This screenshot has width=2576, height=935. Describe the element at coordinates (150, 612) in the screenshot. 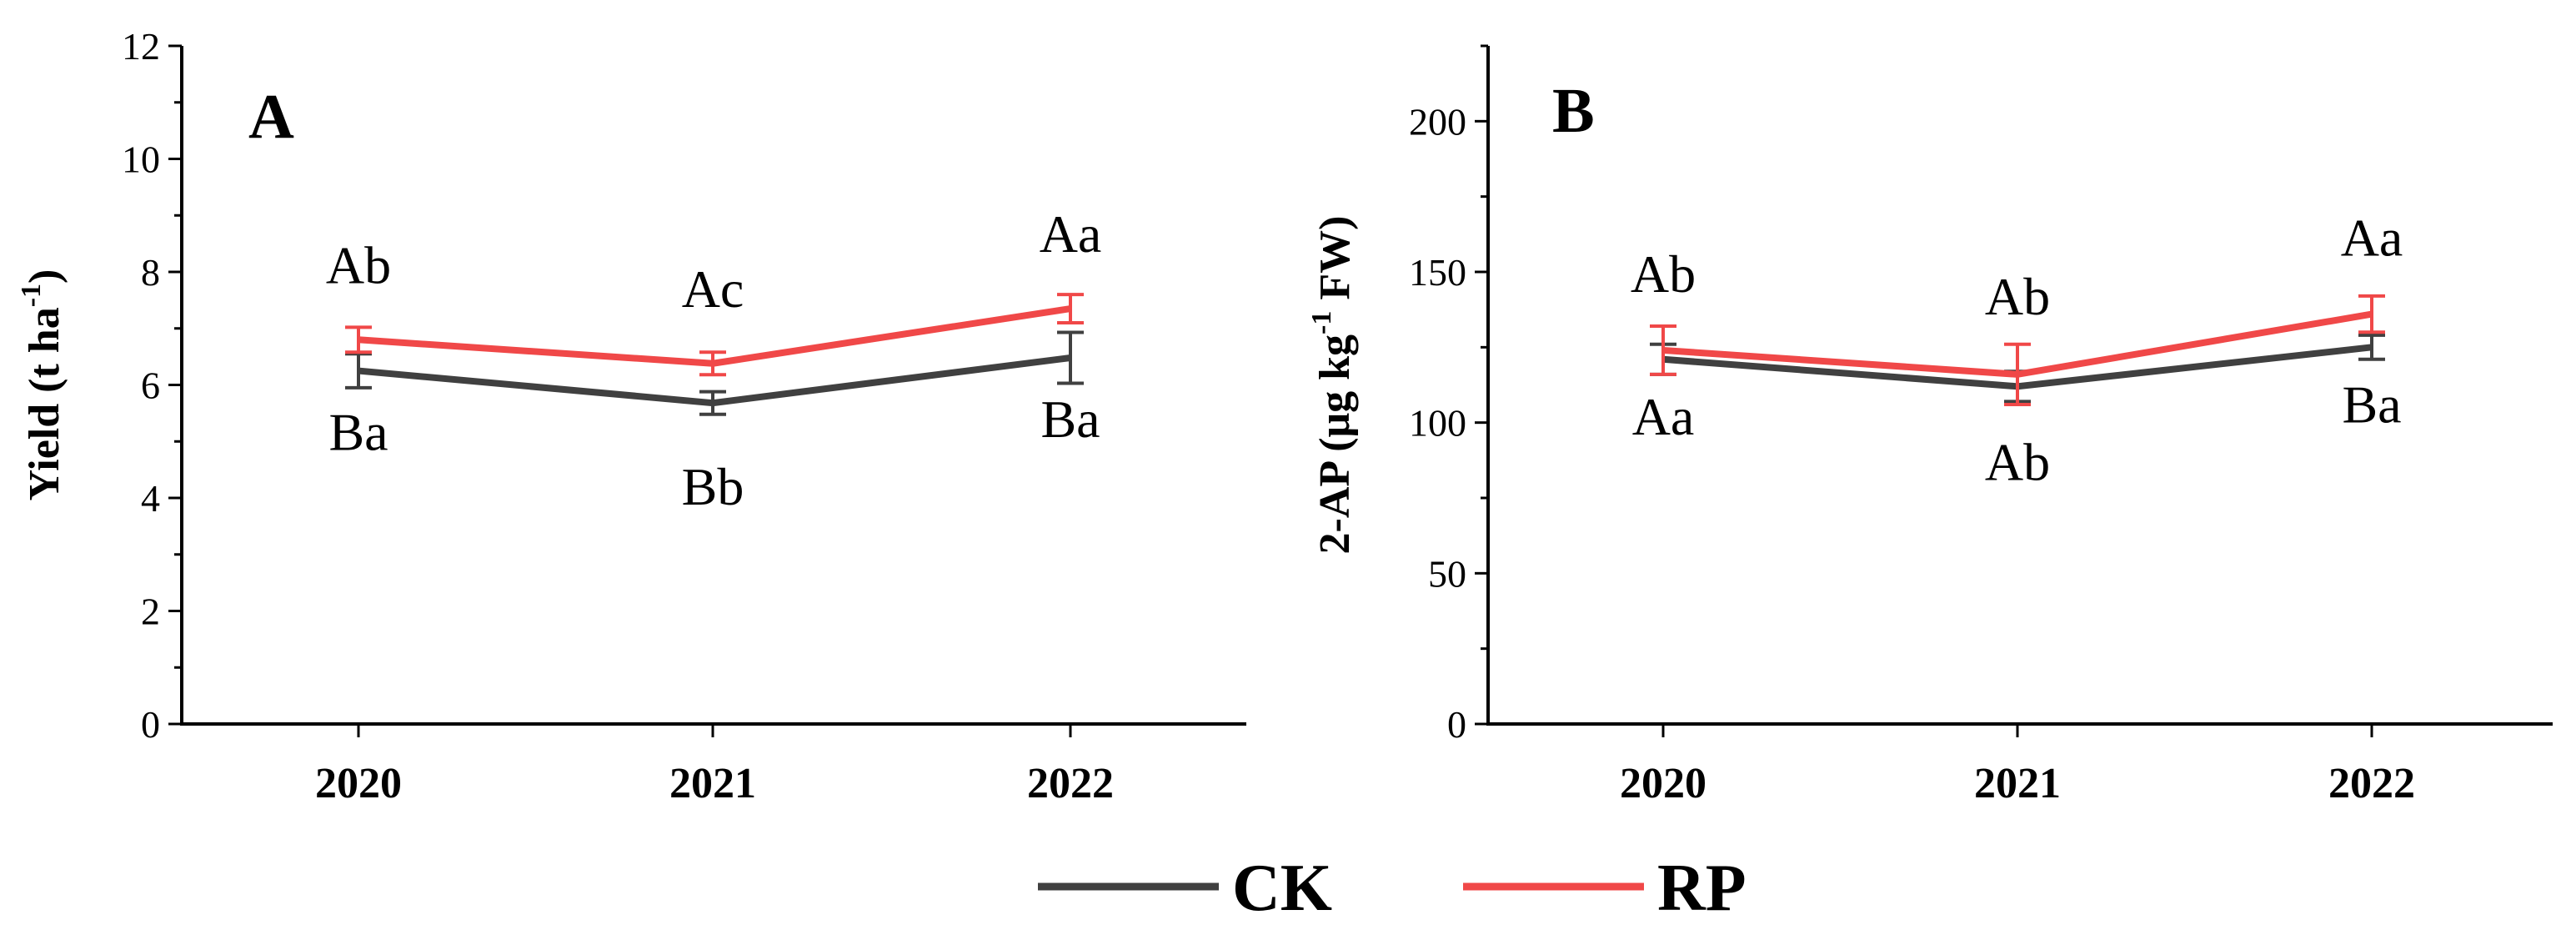

I see `y-tick-label: 2` at that location.